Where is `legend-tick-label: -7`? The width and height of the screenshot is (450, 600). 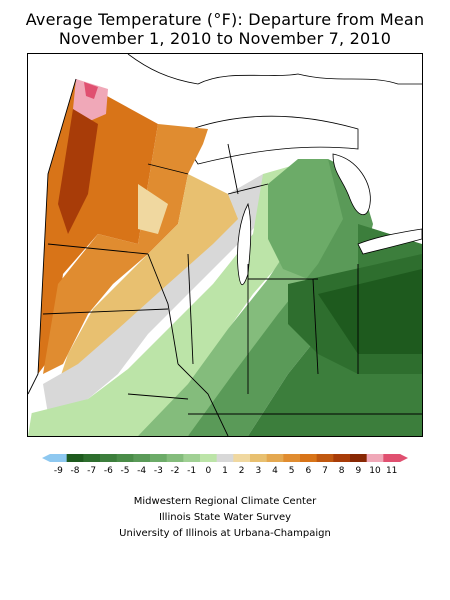 legend-tick-label: -7 is located at coordinates (91, 471).